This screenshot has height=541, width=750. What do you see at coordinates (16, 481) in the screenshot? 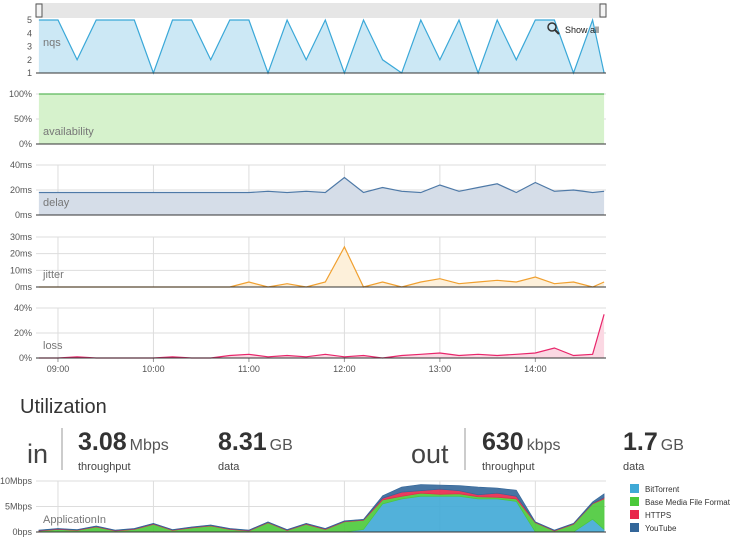
I see `y-tick-label: 10Mbps` at bounding box center [16, 481].